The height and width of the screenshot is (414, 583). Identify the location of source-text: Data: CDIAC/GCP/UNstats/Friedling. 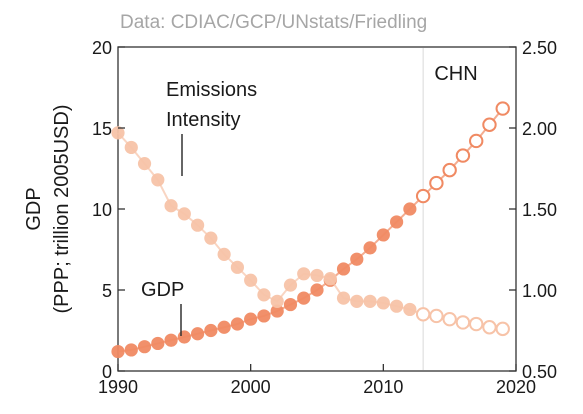
(273, 22).